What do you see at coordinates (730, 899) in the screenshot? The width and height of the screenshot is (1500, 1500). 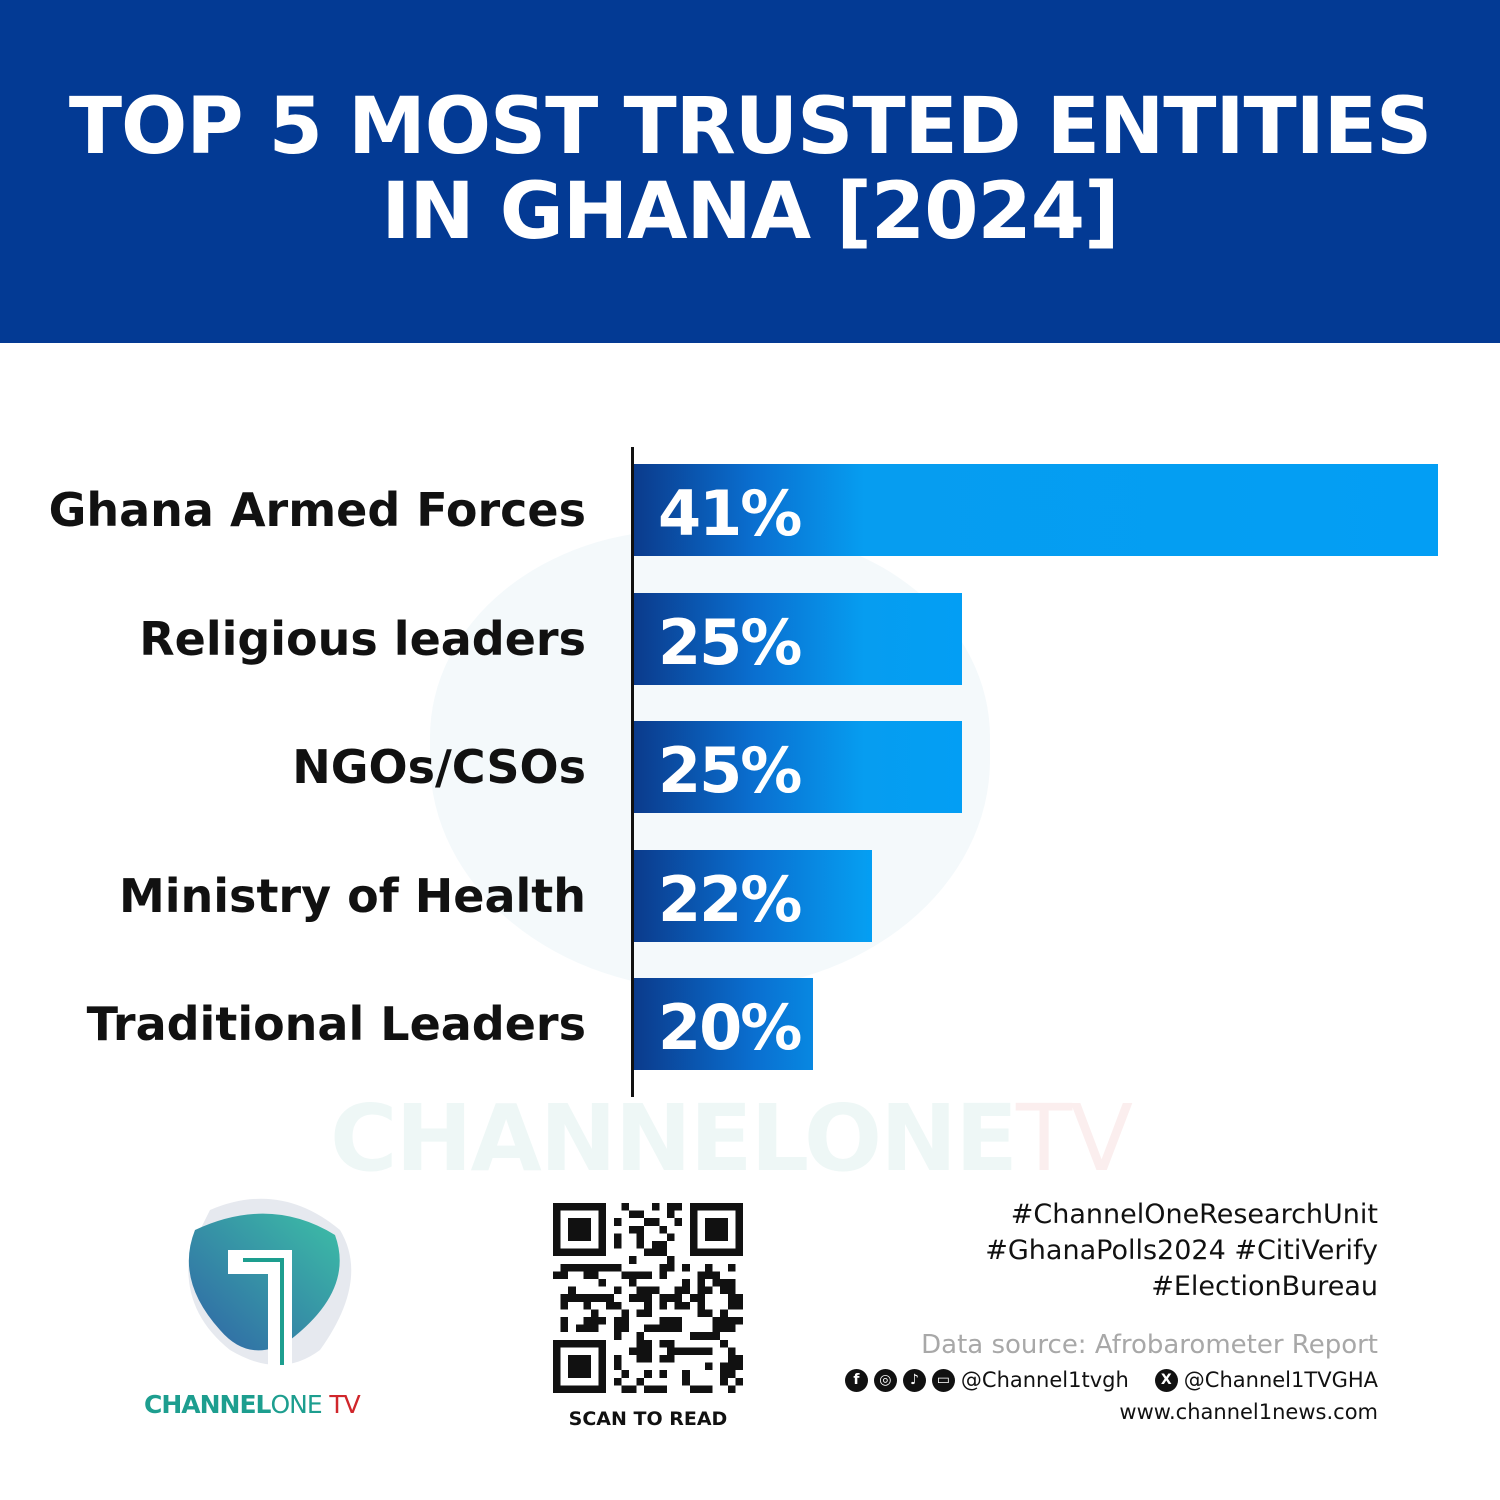 I see `data-label: 22%` at bounding box center [730, 899].